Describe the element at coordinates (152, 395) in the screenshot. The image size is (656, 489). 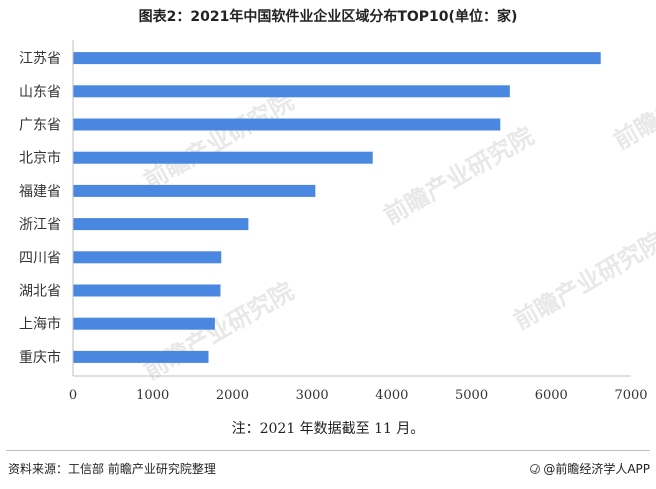
I see `x-tick-label: 1000` at that location.